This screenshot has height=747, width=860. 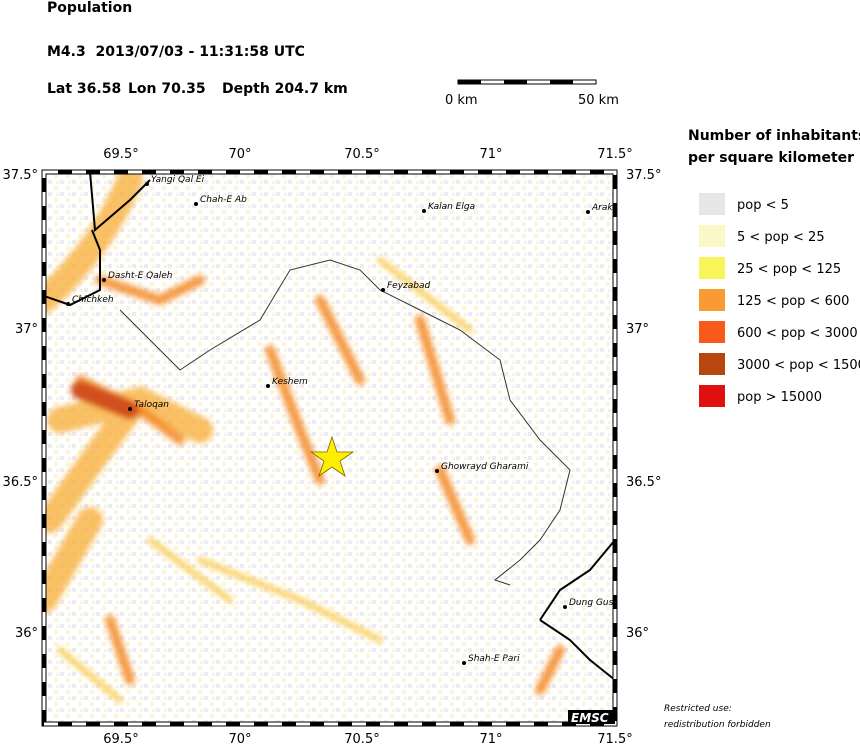 What do you see at coordinates (451, 207) in the screenshot?
I see `place-label: Kalan Elga` at bounding box center [451, 207].